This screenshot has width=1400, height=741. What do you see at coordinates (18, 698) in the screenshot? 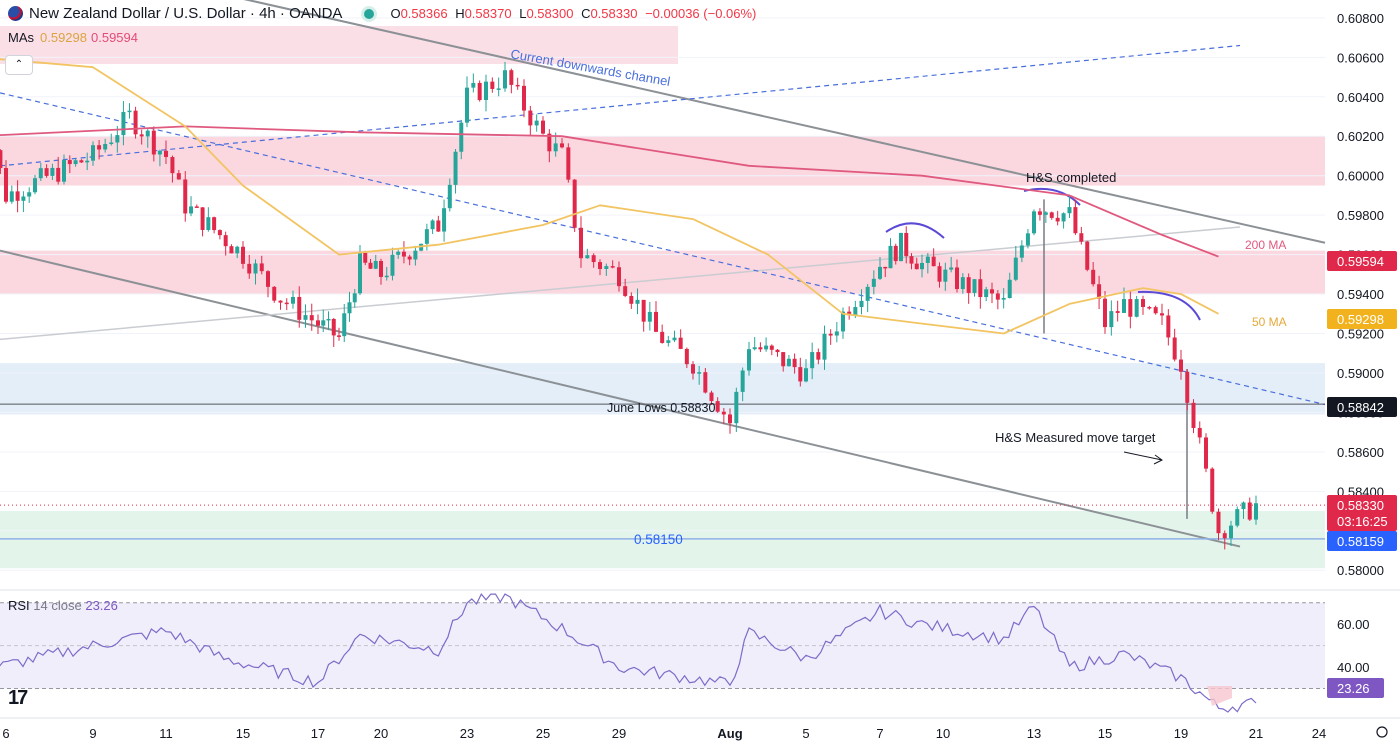
I see `tradingview-logo-icon: 17` at bounding box center [18, 698].